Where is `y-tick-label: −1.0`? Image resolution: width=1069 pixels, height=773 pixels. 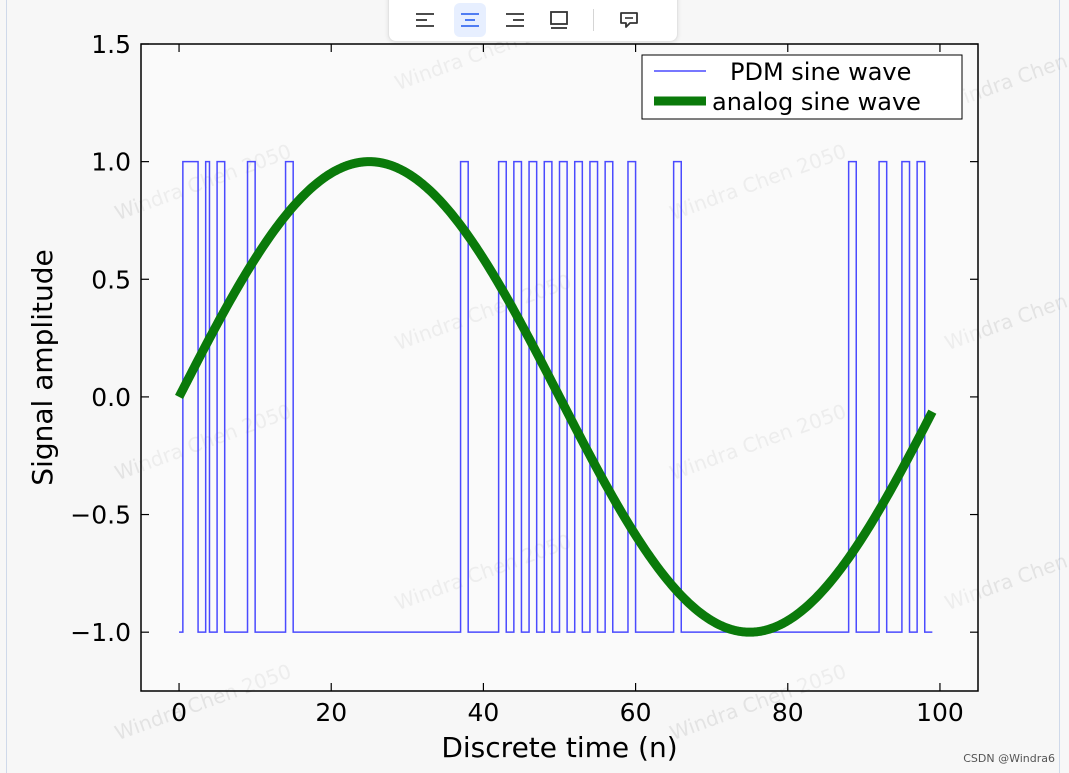
y-tick-label: −1.0 is located at coordinates (100, 632).